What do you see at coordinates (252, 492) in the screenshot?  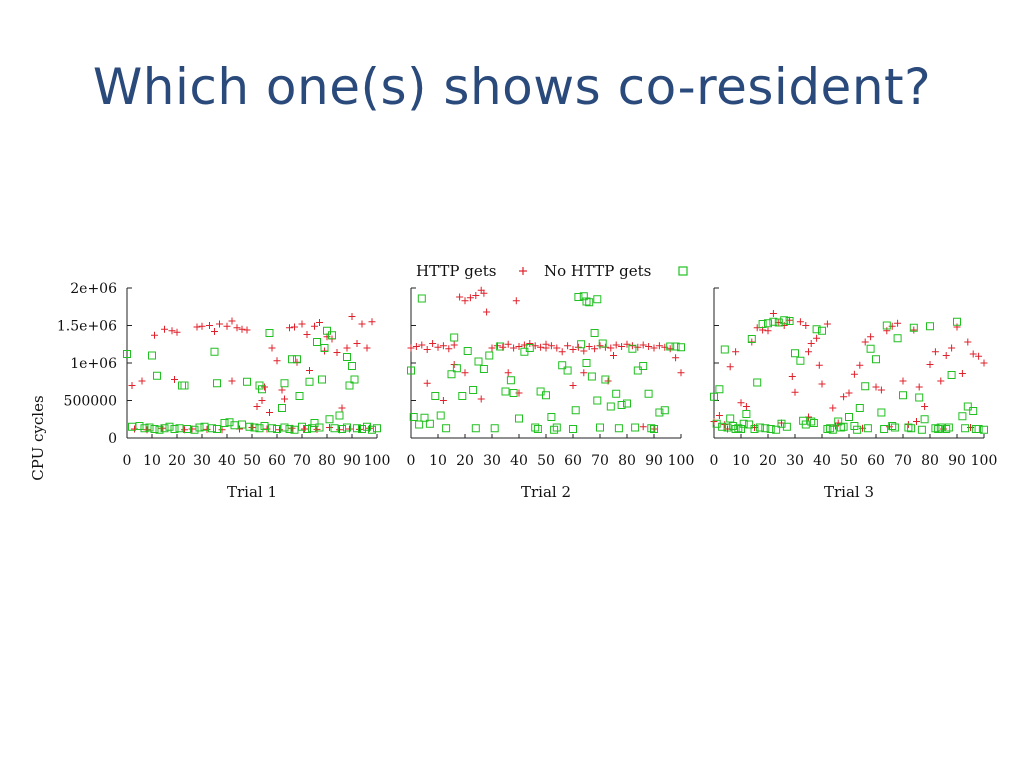 I see `x-axis-label: Trial 1` at bounding box center [252, 492].